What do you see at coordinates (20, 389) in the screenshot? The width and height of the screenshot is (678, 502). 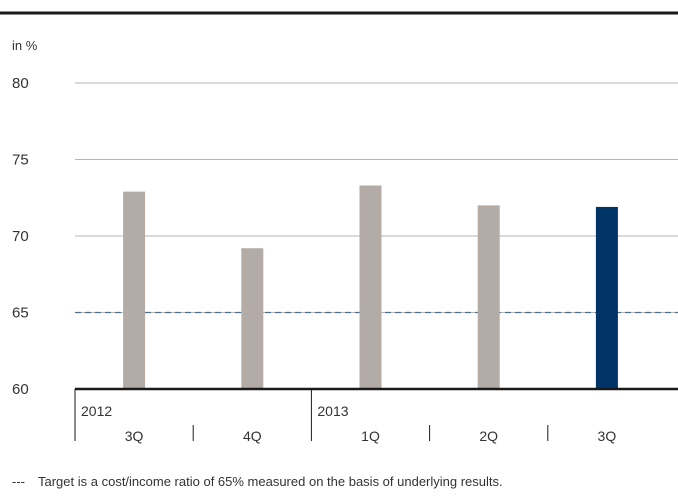 I see `y-tick-label: 60` at bounding box center [20, 389].